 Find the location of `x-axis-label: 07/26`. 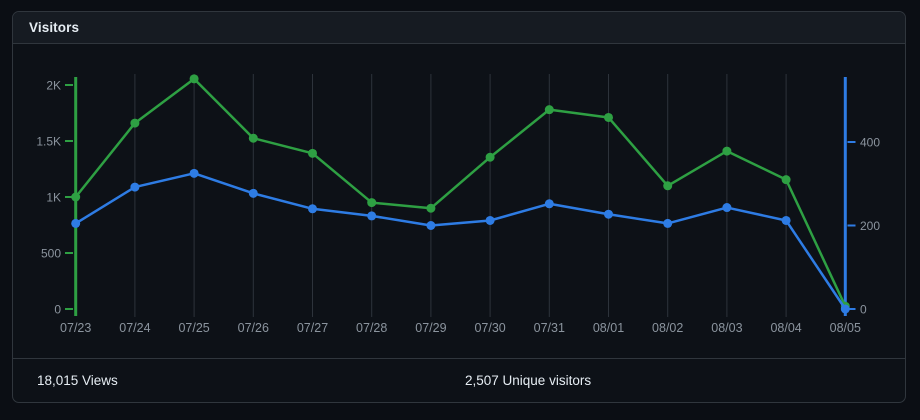

x-axis-label: 07/26 is located at coordinates (253, 328).